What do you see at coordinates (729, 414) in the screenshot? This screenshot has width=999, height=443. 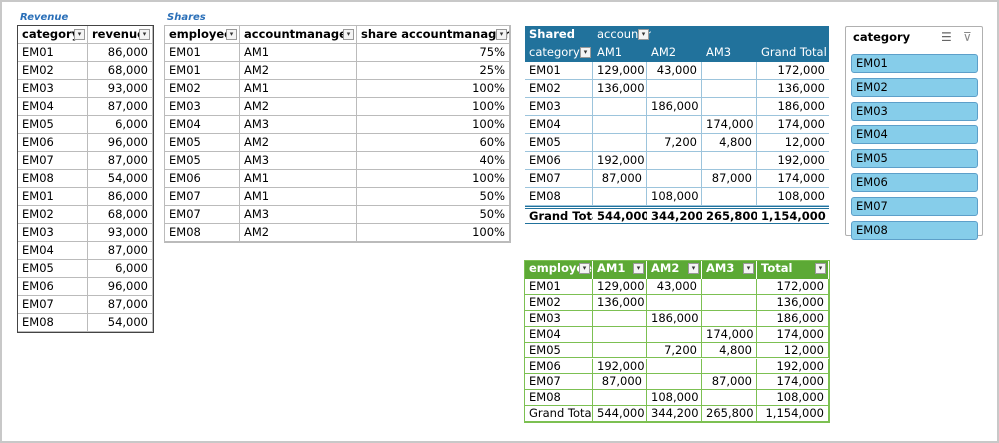 I see `table-cell: 265,800` at bounding box center [729, 414].